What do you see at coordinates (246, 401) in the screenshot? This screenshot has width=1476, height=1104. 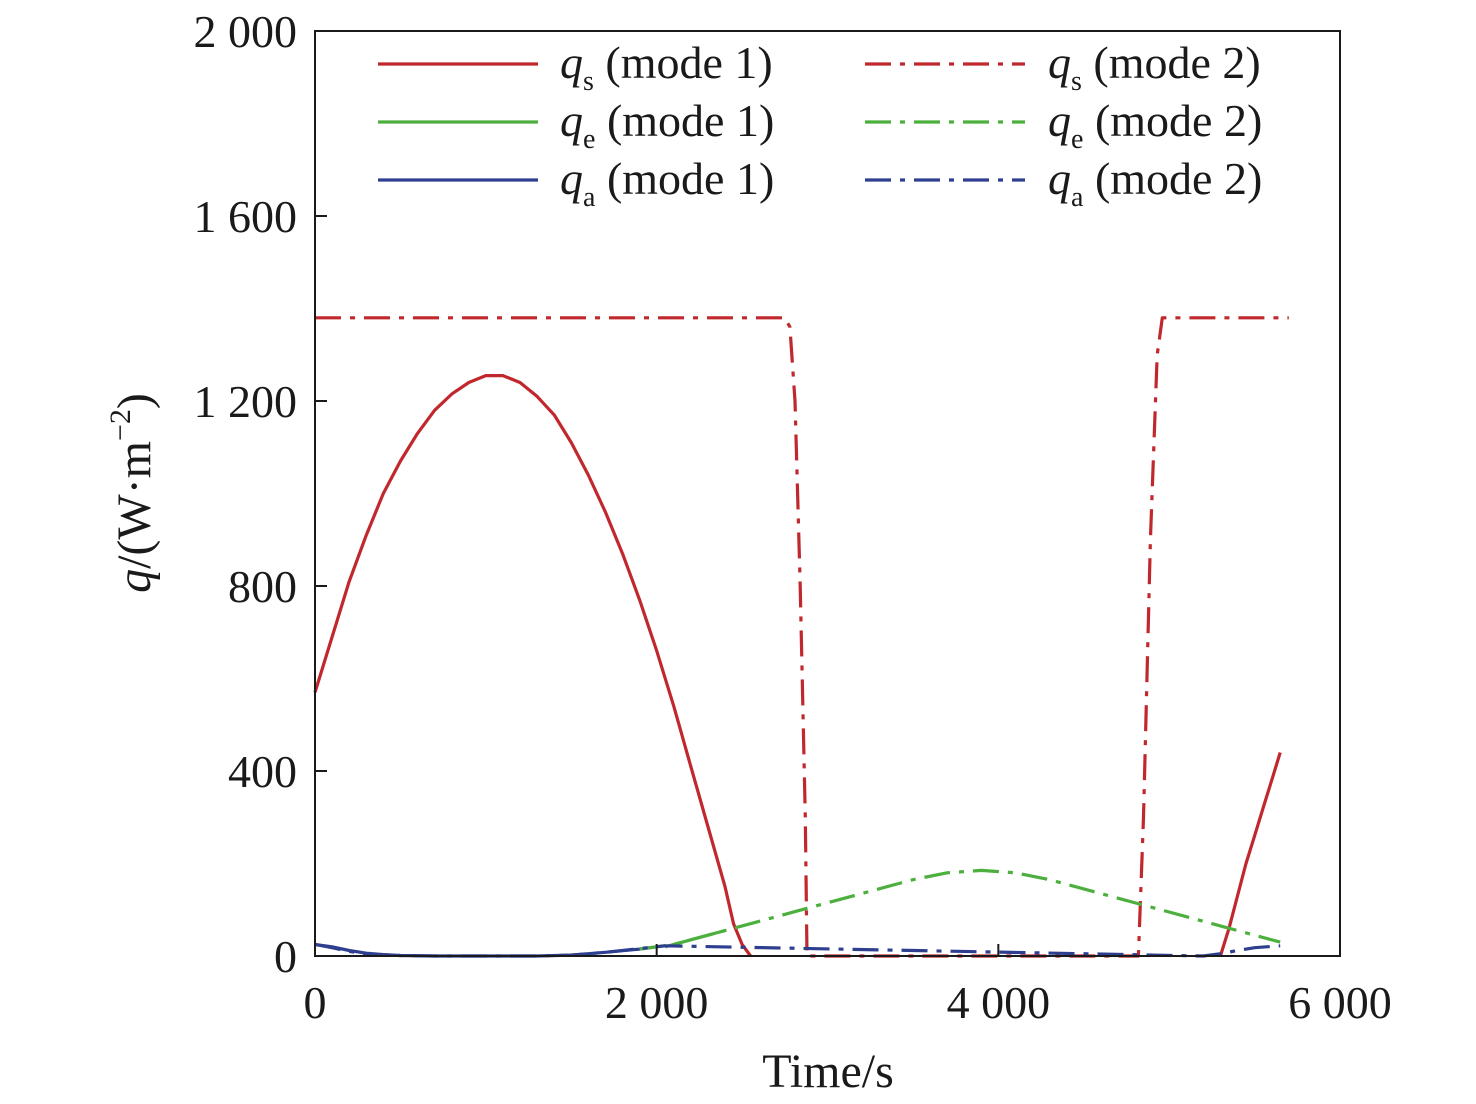 I see `y-tick-label-1200: 1 200` at bounding box center [246, 401].